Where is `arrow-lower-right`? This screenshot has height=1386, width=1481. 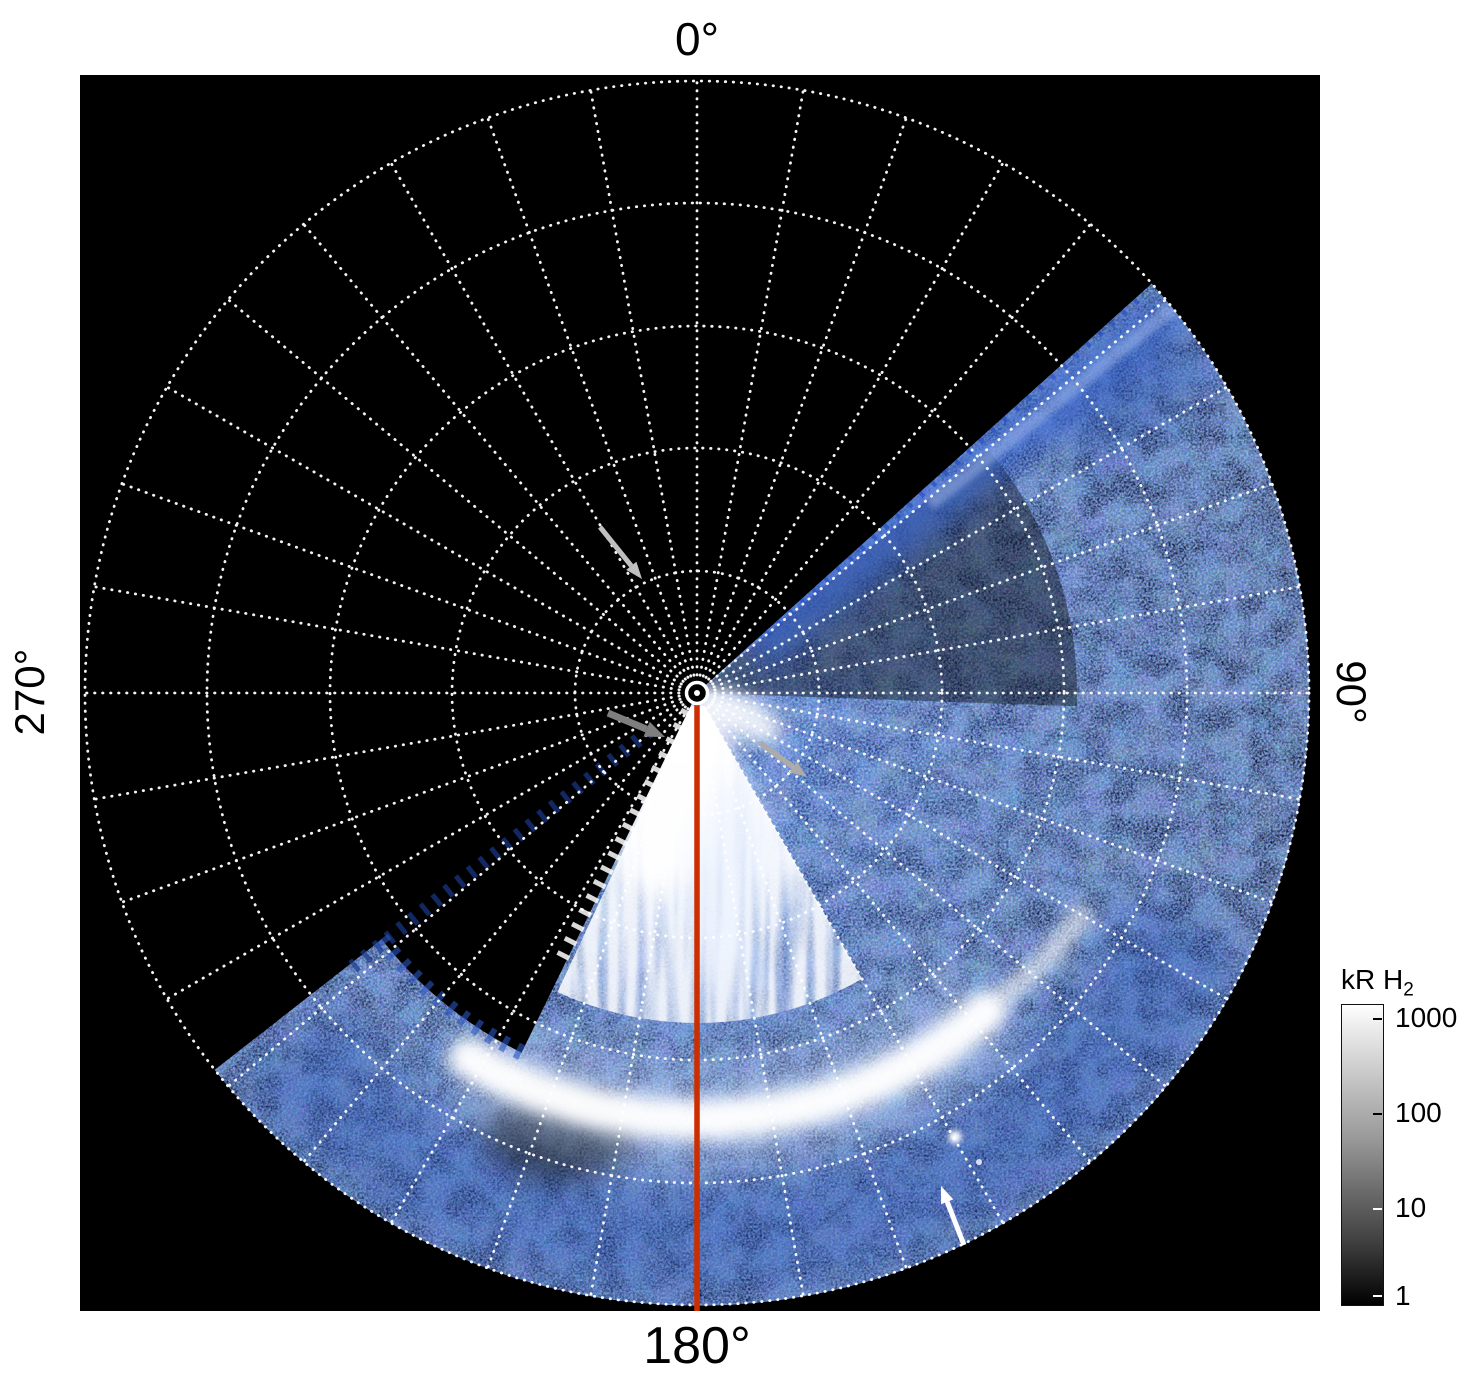 arrow-lower-right is located at coordinates (954, 1216).